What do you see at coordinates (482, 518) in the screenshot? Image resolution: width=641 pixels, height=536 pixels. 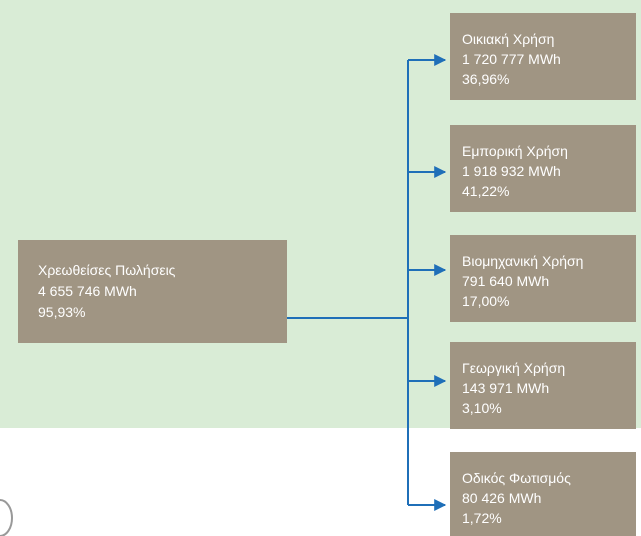 I see `node-percent: 1,72%` at bounding box center [482, 518].